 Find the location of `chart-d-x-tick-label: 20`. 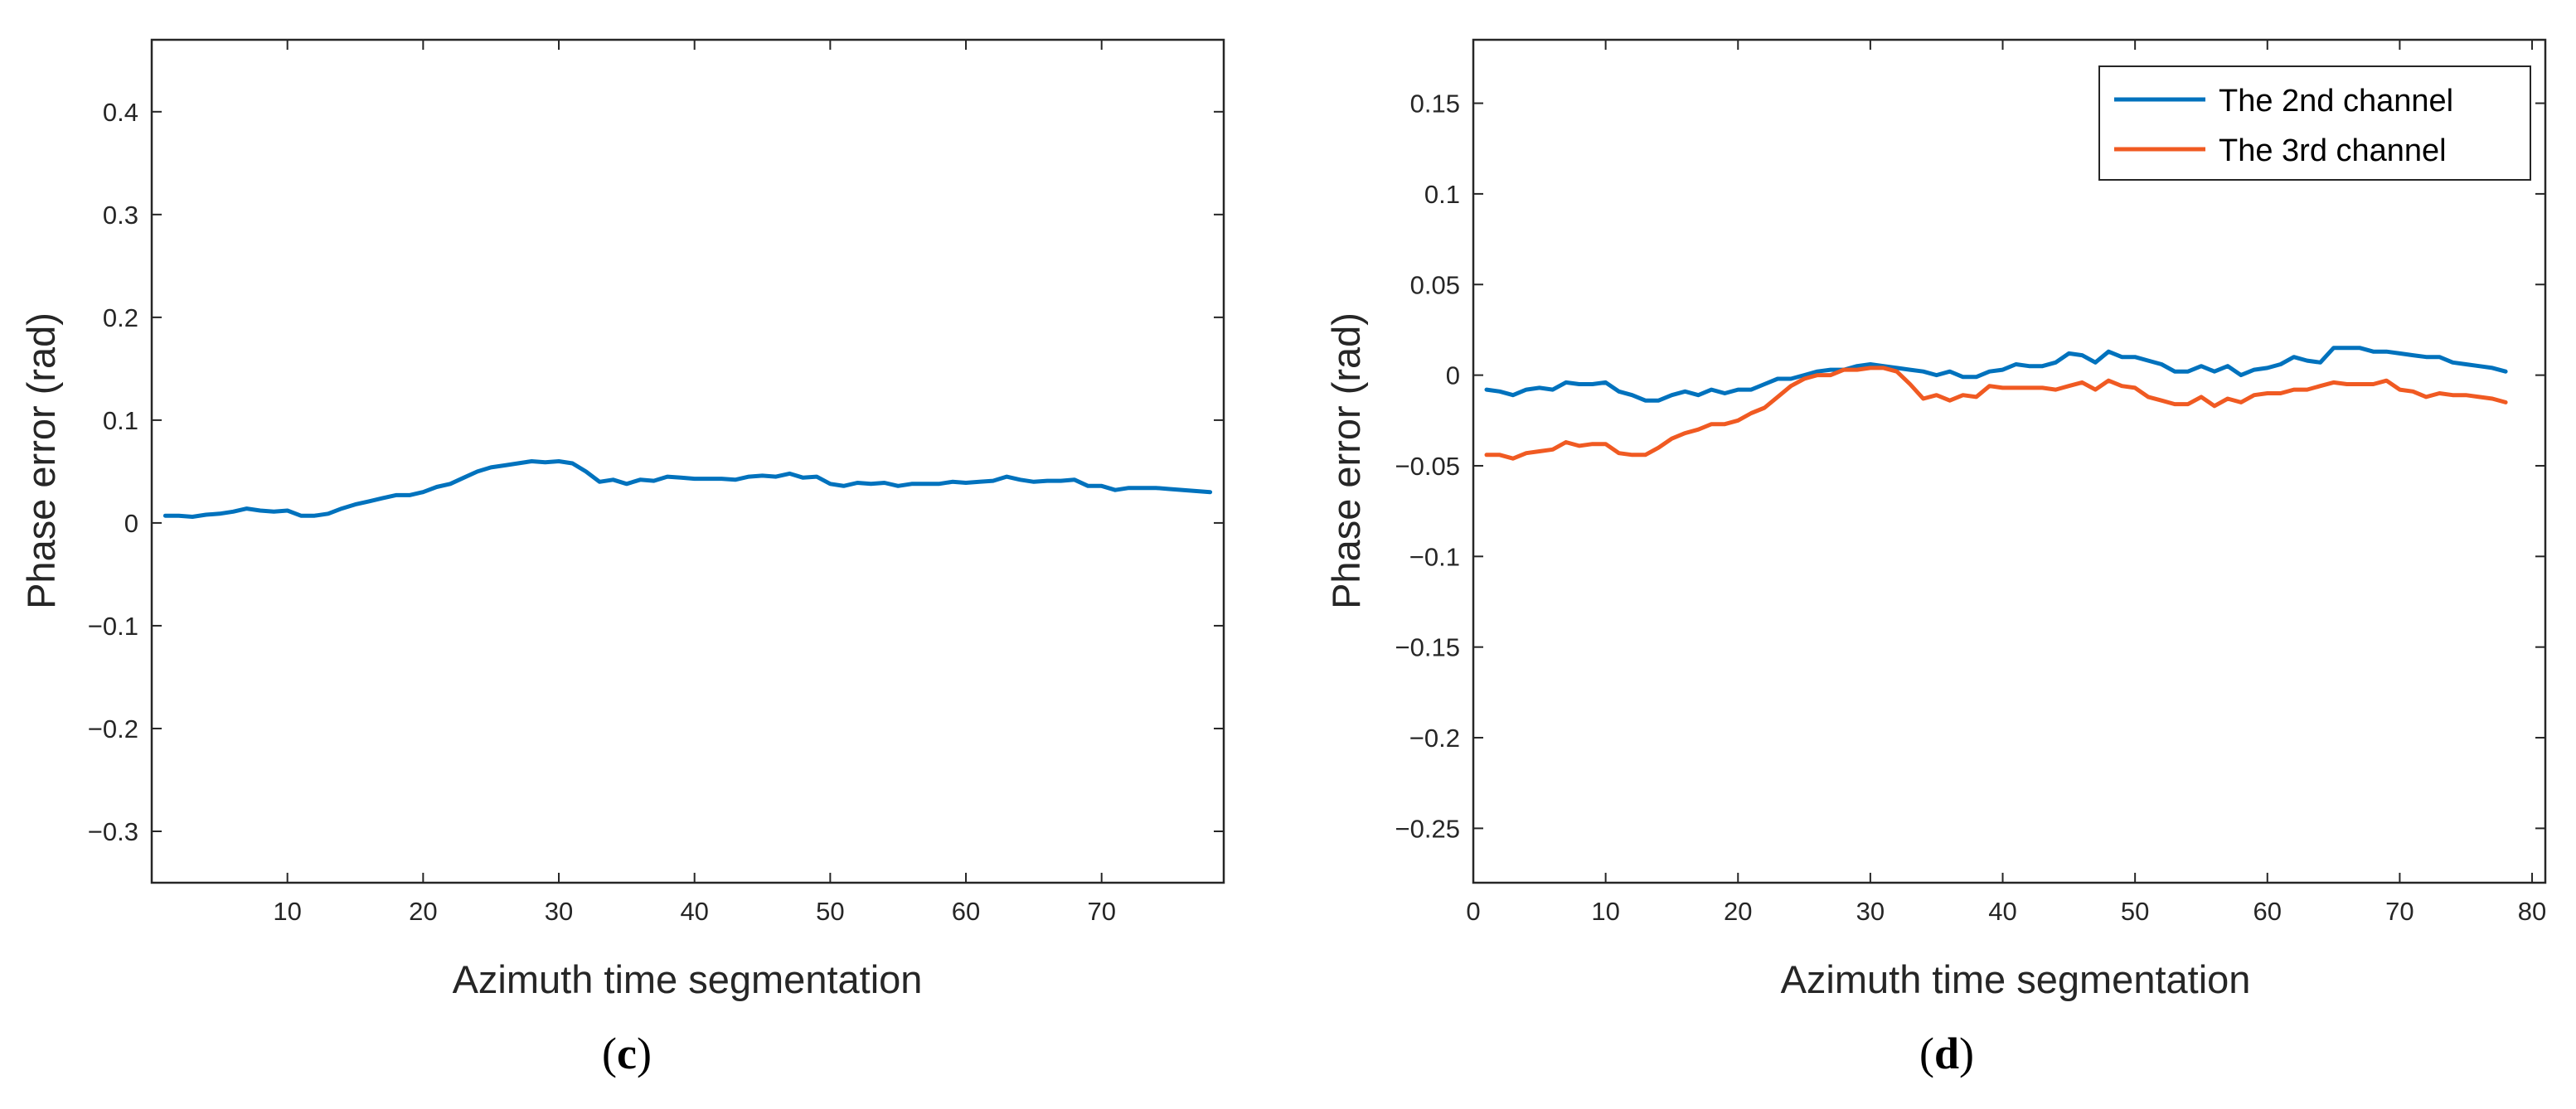

chart-d-x-tick-label: 20 is located at coordinates (1738, 912).